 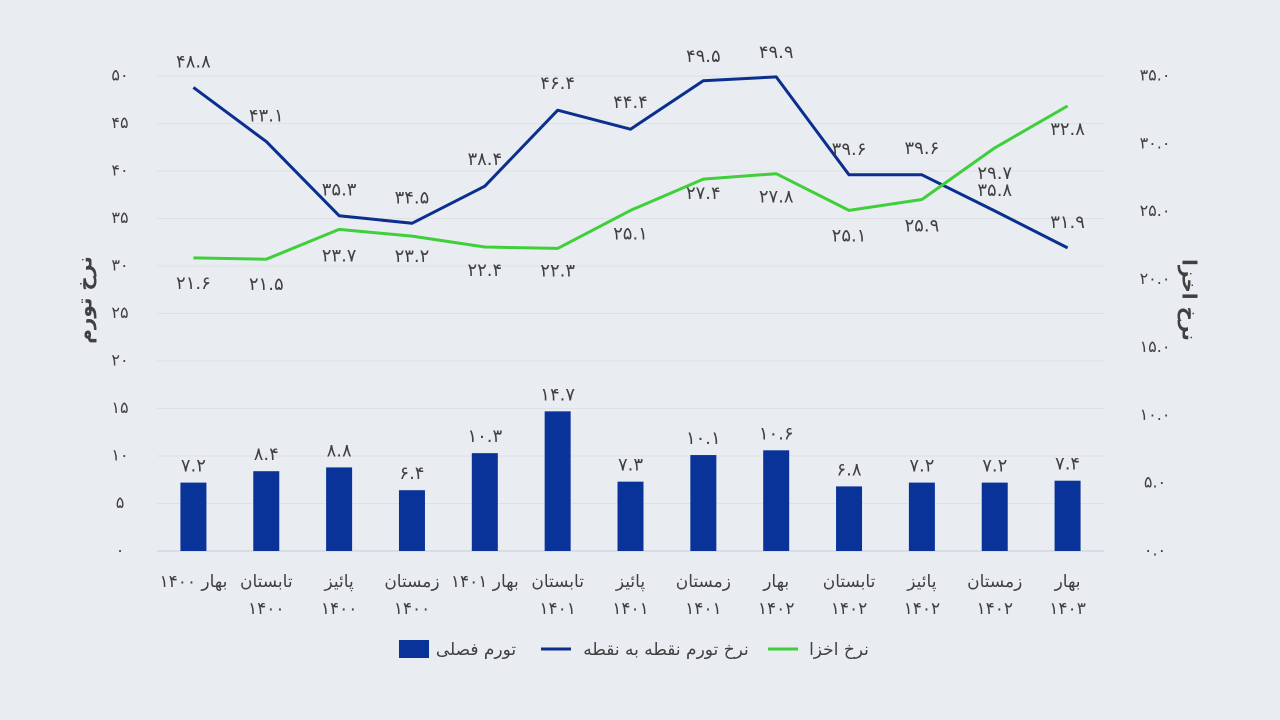 What do you see at coordinates (703, 193) in the screenshot?
I see `green-line-data-label: ۲۷.۴` at bounding box center [703, 193].